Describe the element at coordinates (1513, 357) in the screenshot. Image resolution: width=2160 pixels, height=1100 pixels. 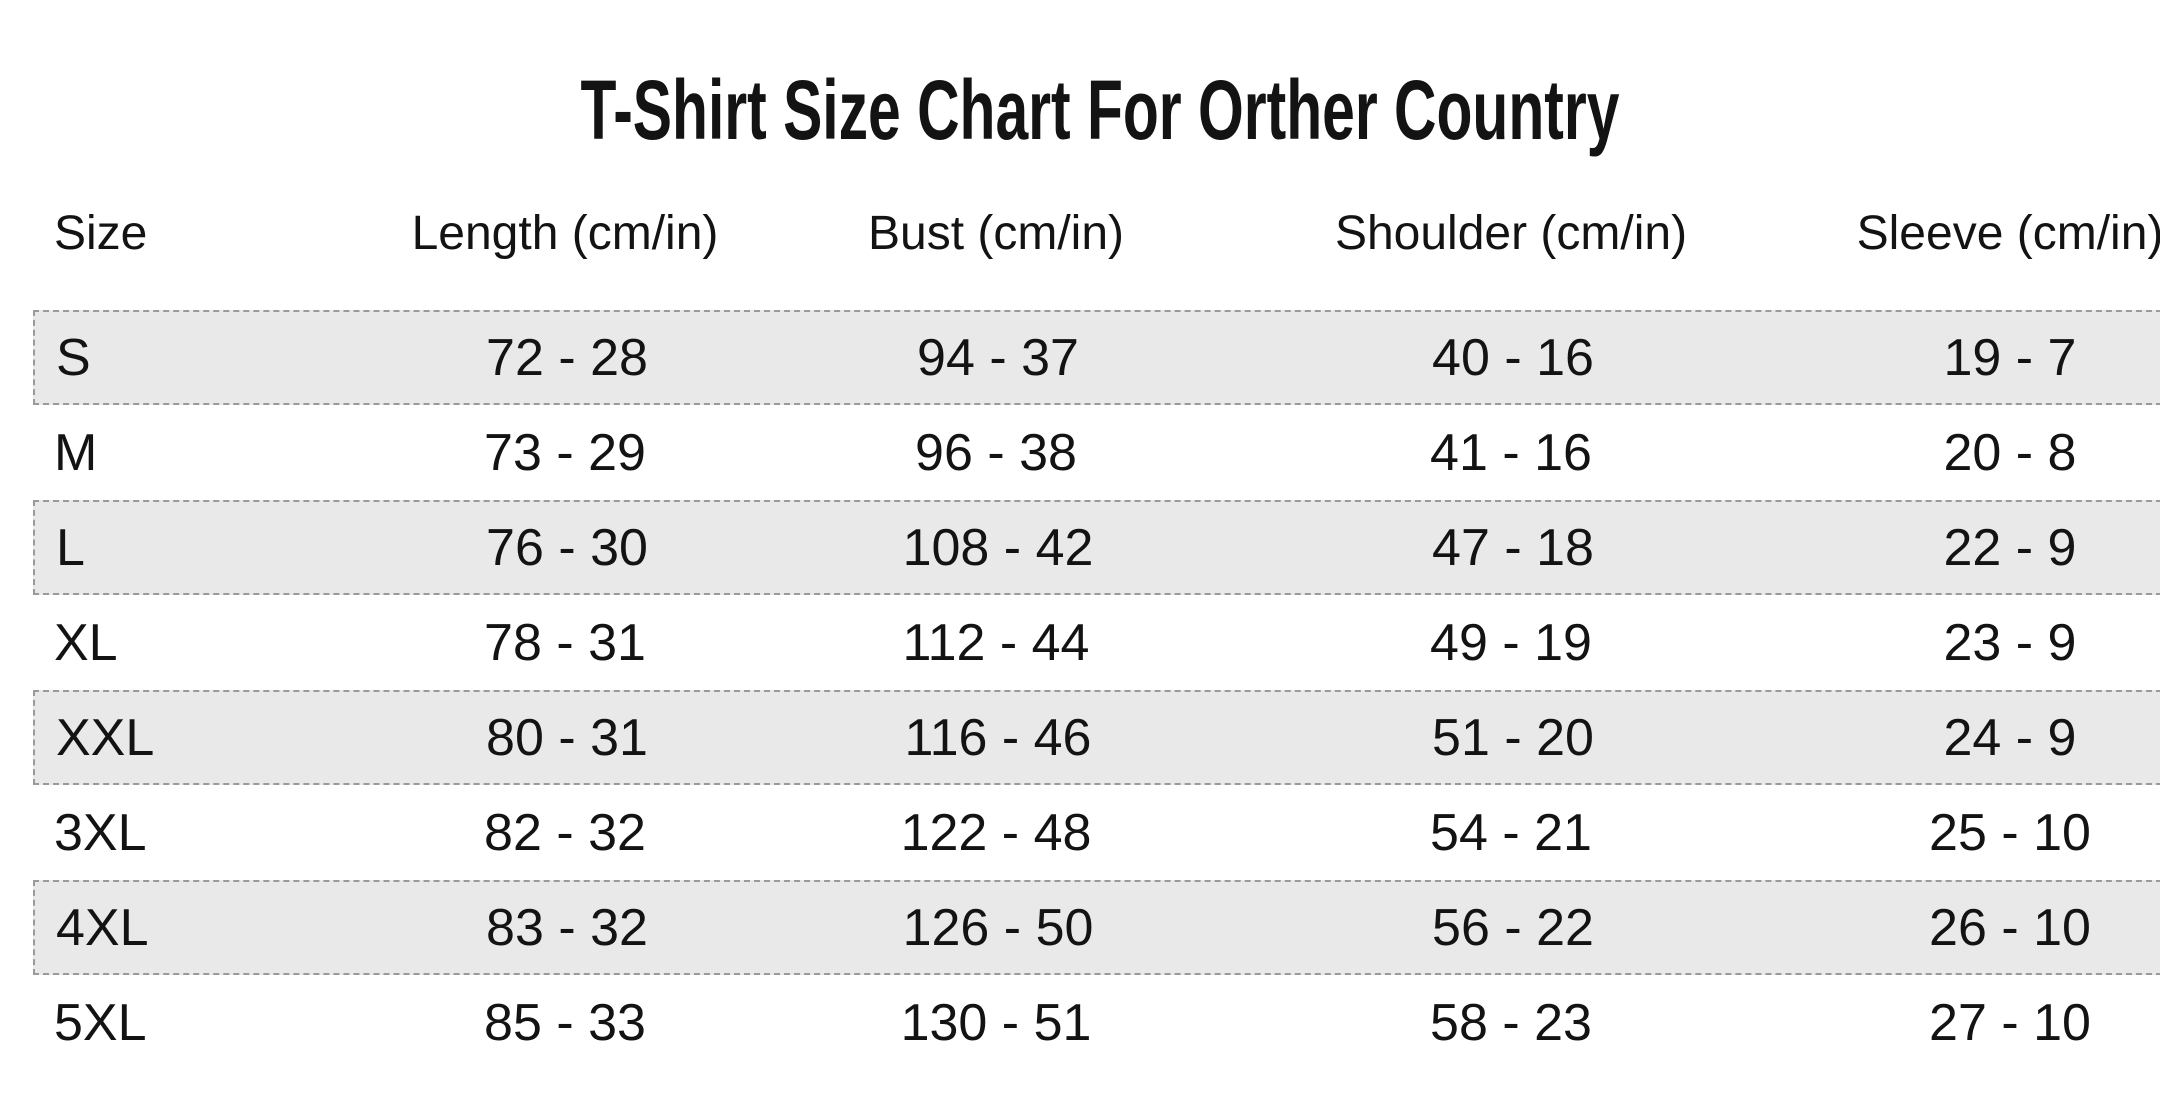
I see `cell-shoulder: 40 - 16` at that location.